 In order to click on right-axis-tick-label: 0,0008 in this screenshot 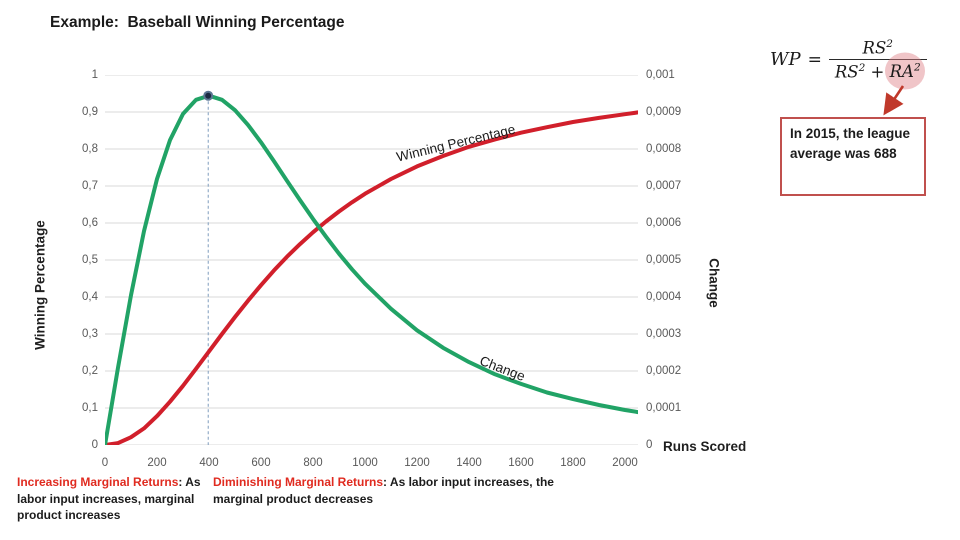, I will do `click(664, 149)`.